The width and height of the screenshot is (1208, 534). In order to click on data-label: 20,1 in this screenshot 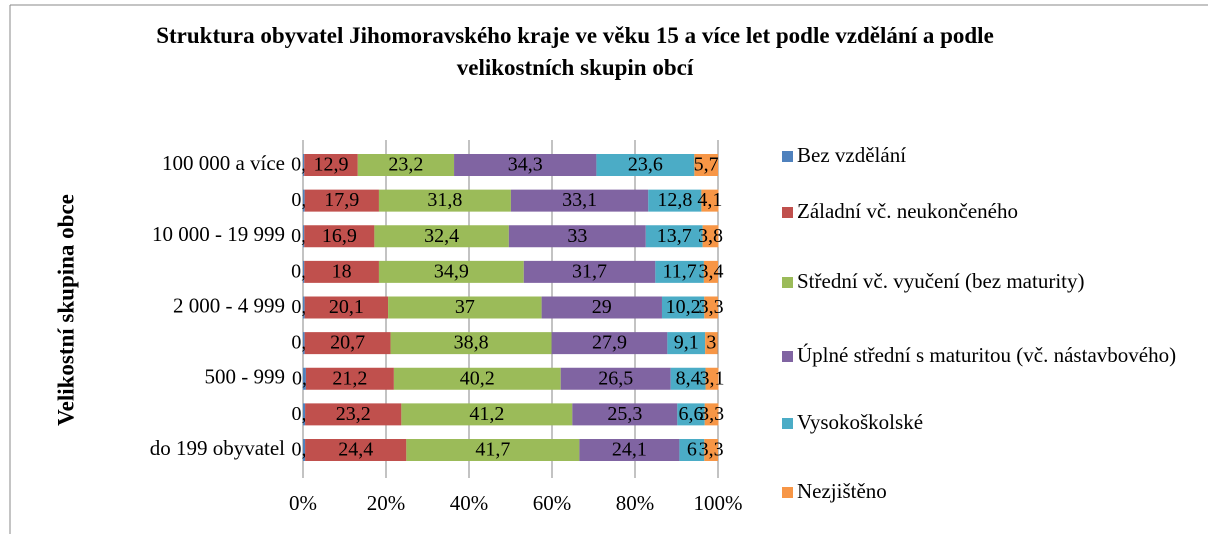, I will do `click(346, 307)`.